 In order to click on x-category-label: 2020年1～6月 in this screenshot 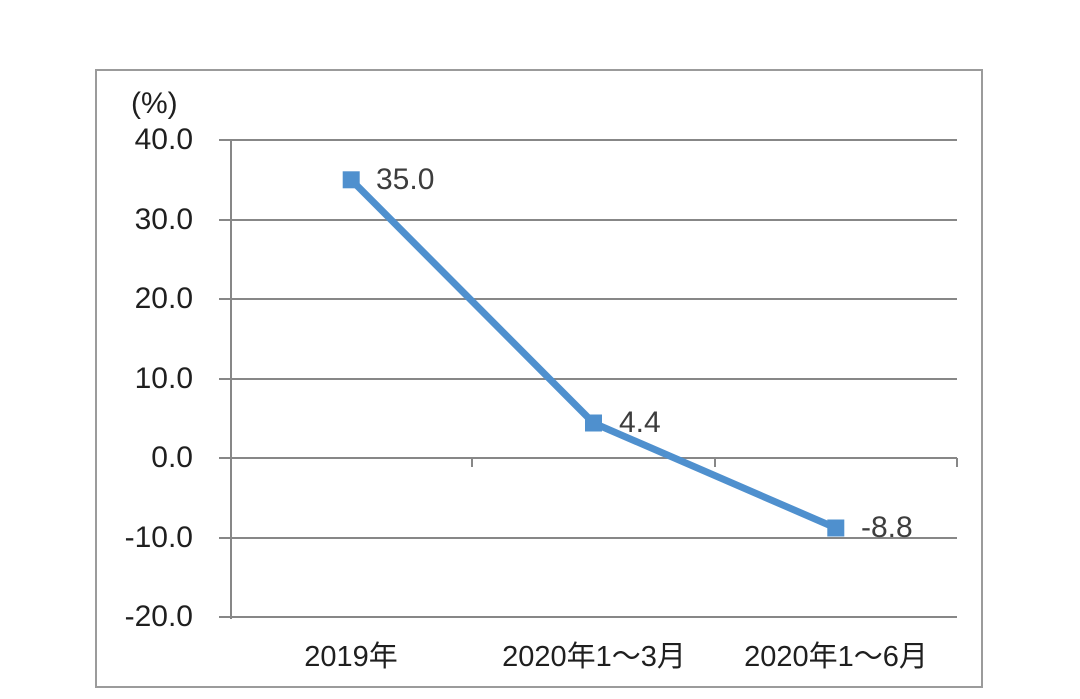, I will do `click(836, 657)`.